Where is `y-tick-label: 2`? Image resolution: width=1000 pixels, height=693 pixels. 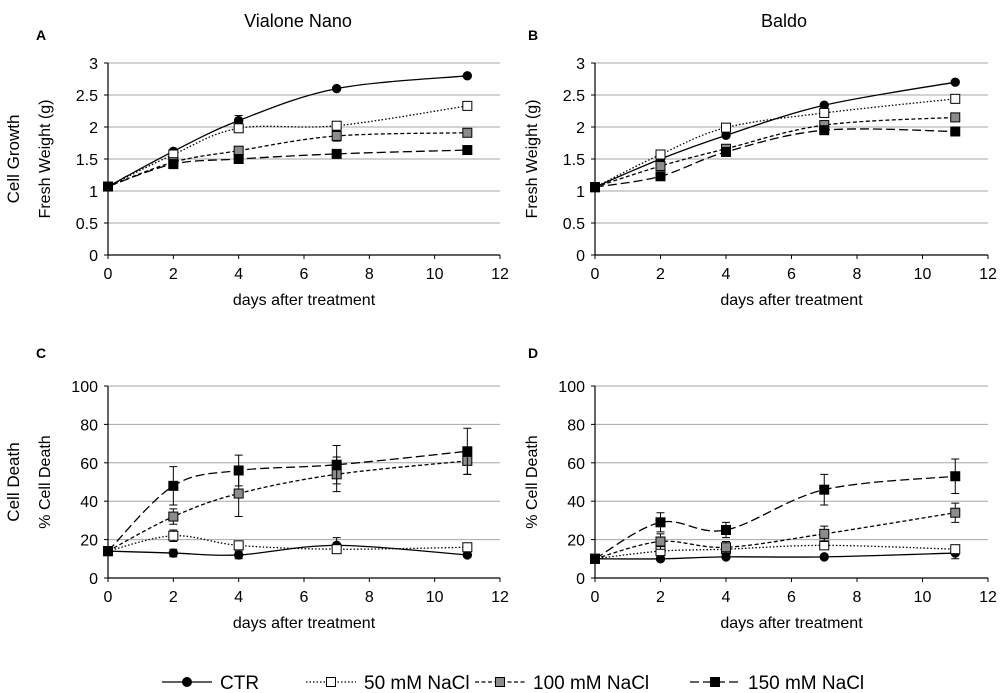
y-tick-label: 2 is located at coordinates (580, 128).